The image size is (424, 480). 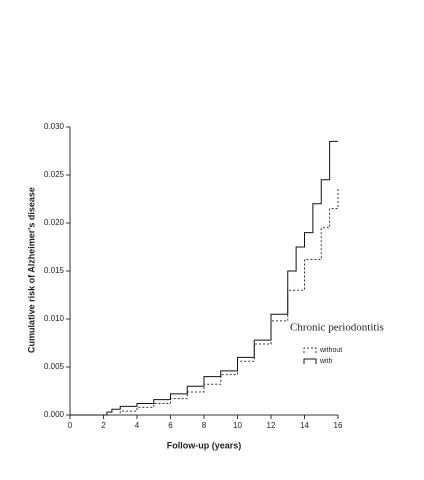 What do you see at coordinates (304, 425) in the screenshot?
I see `x-tick-label: 14` at bounding box center [304, 425].